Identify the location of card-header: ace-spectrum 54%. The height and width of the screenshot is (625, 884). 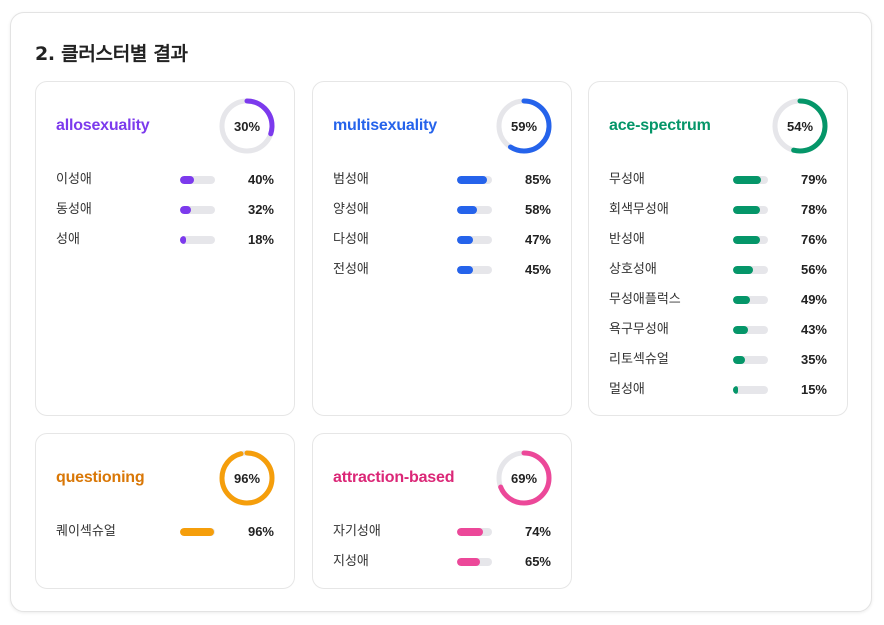
(718, 127).